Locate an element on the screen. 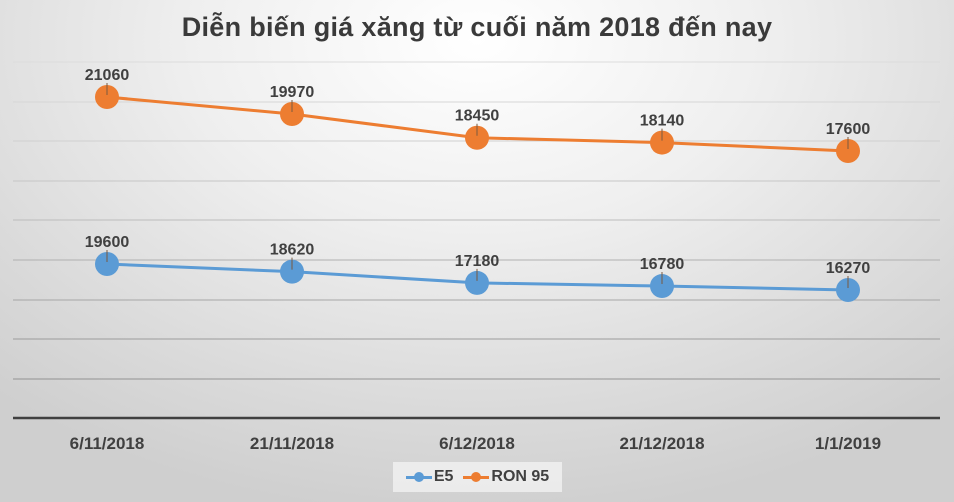 The width and height of the screenshot is (954, 502). x-tick-label: 21/12/2018 is located at coordinates (661, 443).